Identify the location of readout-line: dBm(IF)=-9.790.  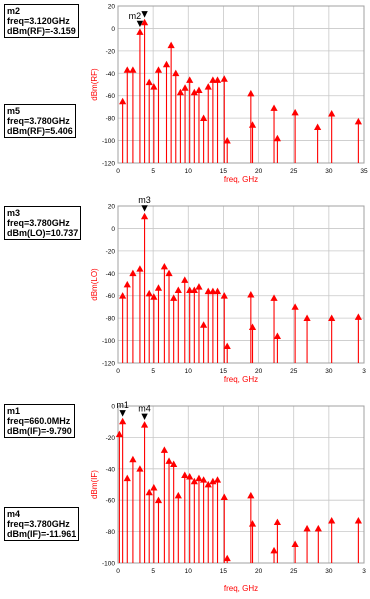
(39, 431).